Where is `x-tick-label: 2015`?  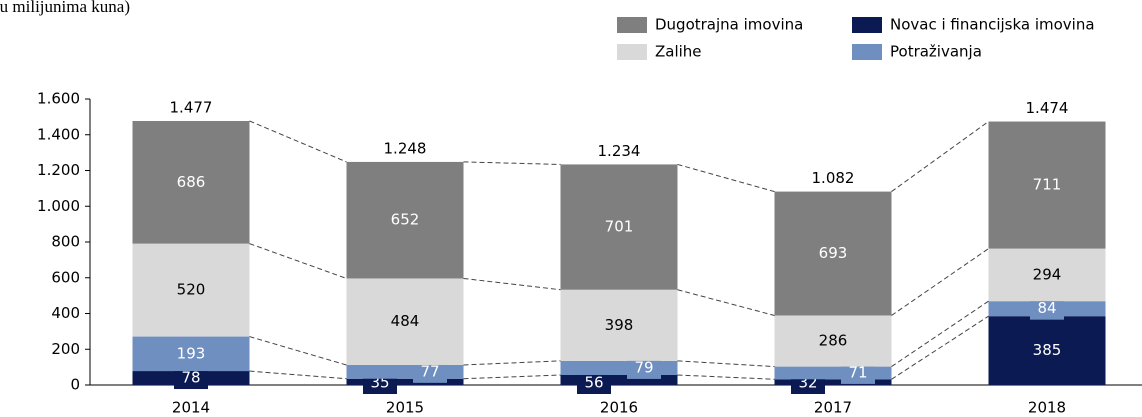
x-tick-label: 2015 is located at coordinates (405, 408).